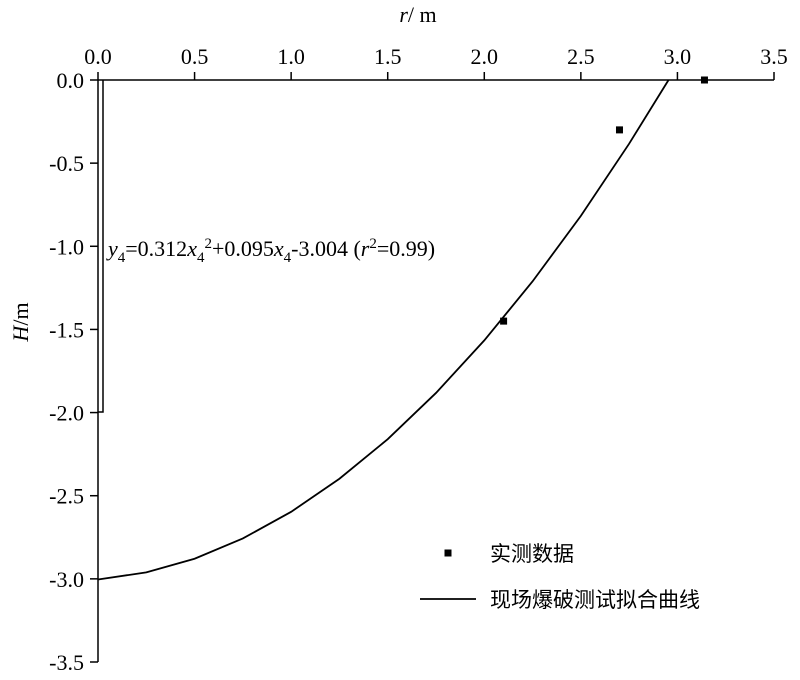  Describe the element at coordinates (156, 248) in the screenshot. I see `eq-part: =0.312` at that location.